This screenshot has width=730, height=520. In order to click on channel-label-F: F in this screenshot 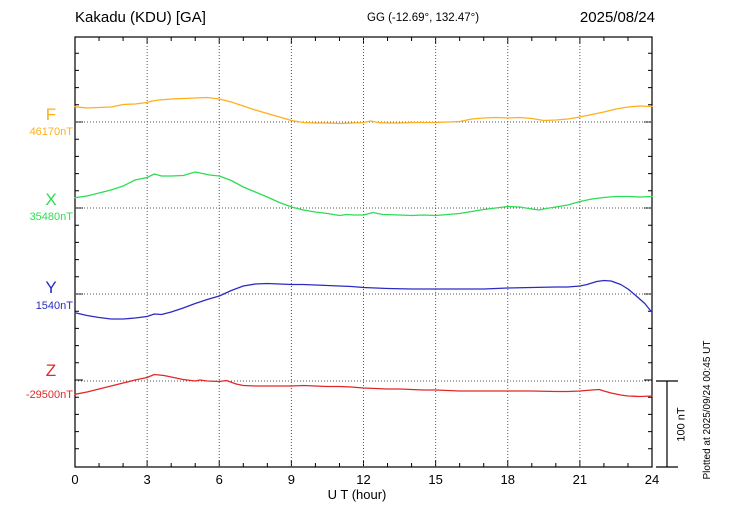, I will do `click(51, 114)`.